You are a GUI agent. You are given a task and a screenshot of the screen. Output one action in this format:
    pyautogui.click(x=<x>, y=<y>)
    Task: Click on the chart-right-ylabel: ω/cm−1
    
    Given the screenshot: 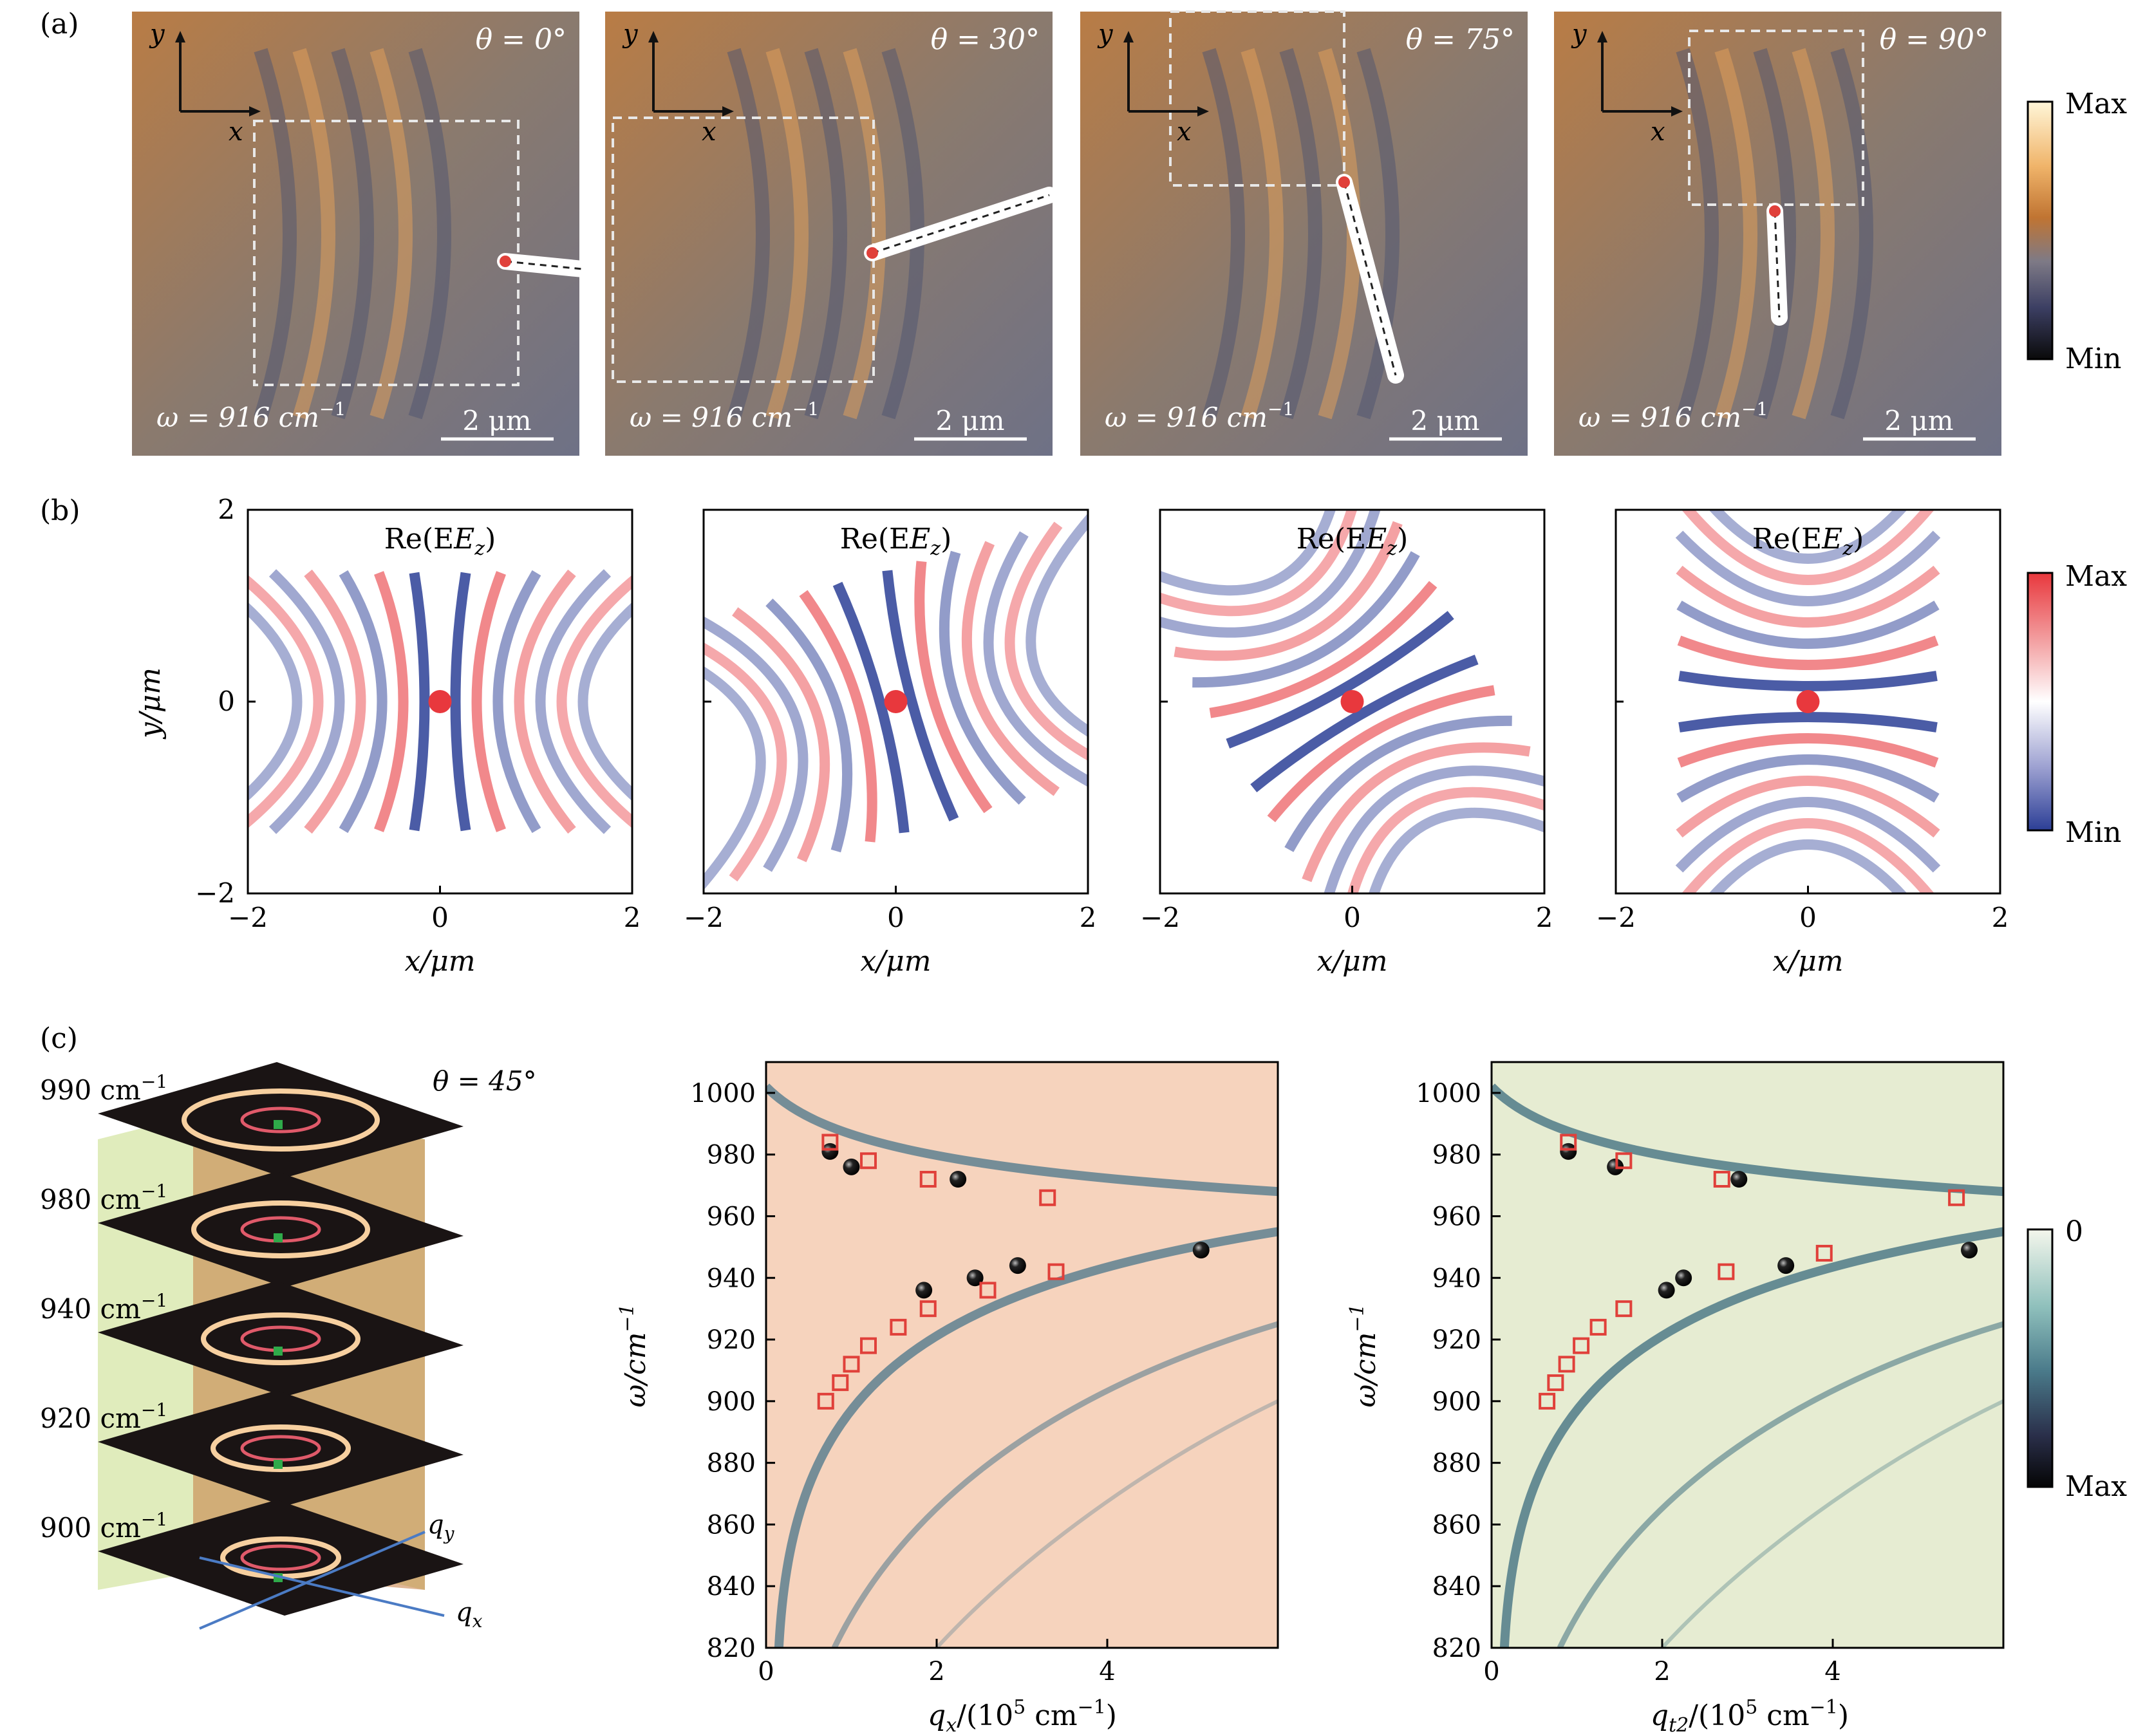 What is the action you would take?
    pyautogui.click(x=1364, y=1355)
    